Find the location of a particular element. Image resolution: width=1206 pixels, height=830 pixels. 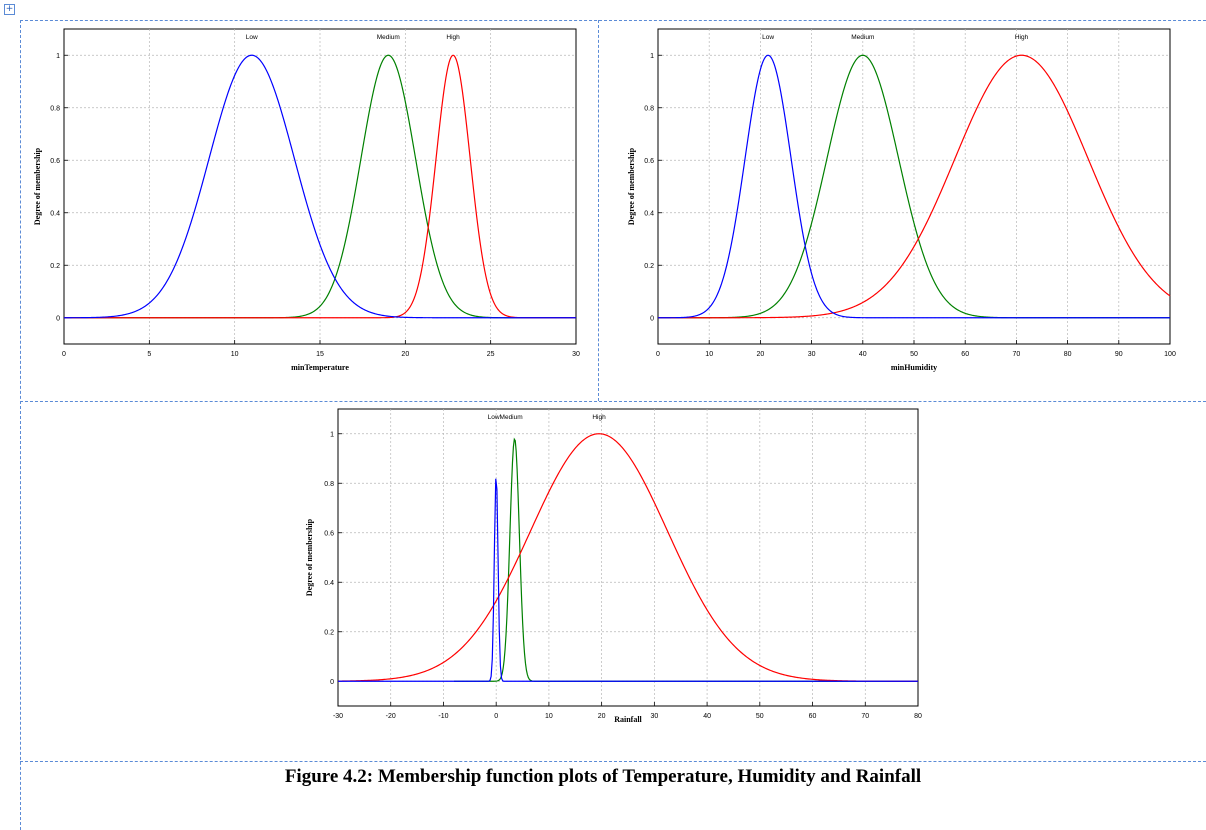

x-axis-label: minHumidity is located at coordinates (914, 367).